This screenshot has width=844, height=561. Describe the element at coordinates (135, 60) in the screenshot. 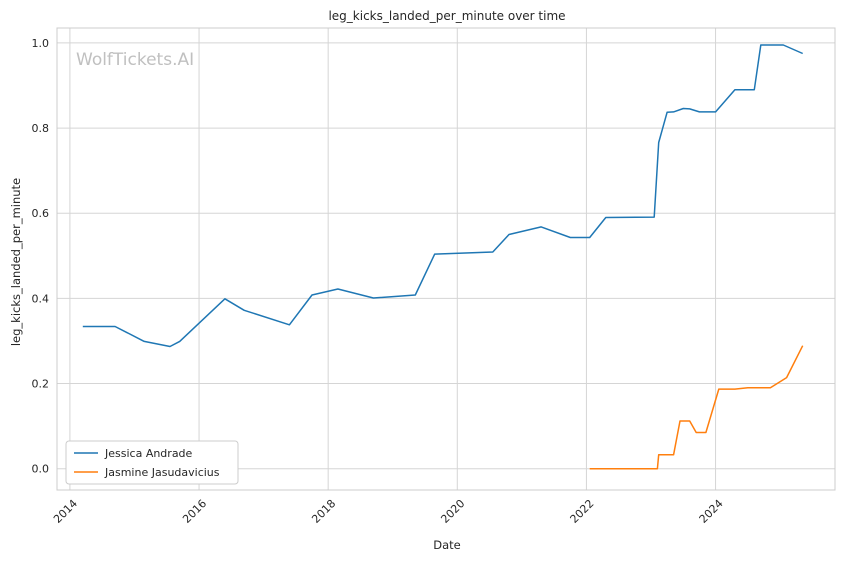

I see `watermark: WolfTickets.AI` at that location.